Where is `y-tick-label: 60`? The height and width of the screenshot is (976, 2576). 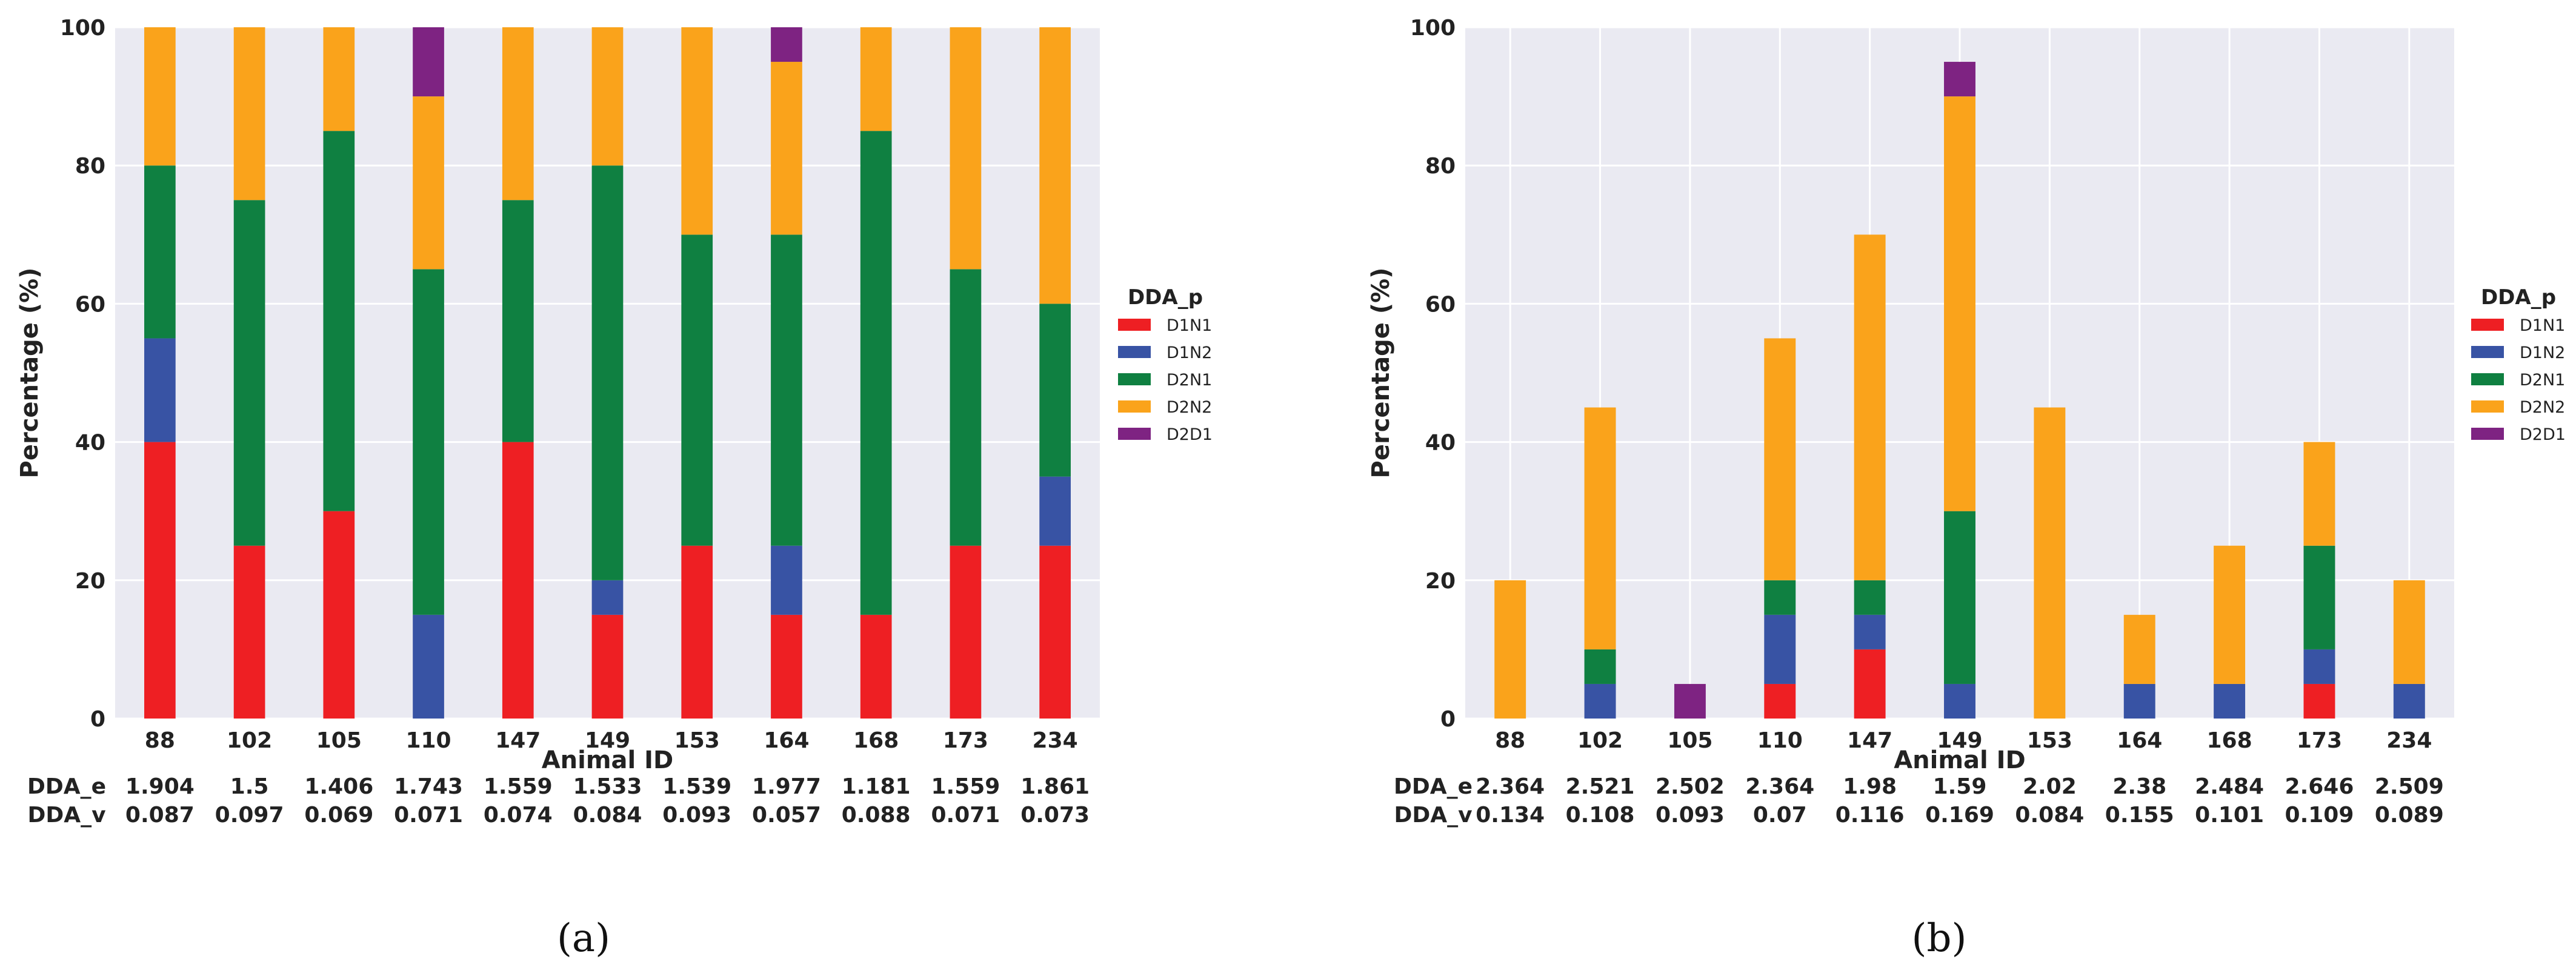
y-tick-label: 60 is located at coordinates (1440, 304).